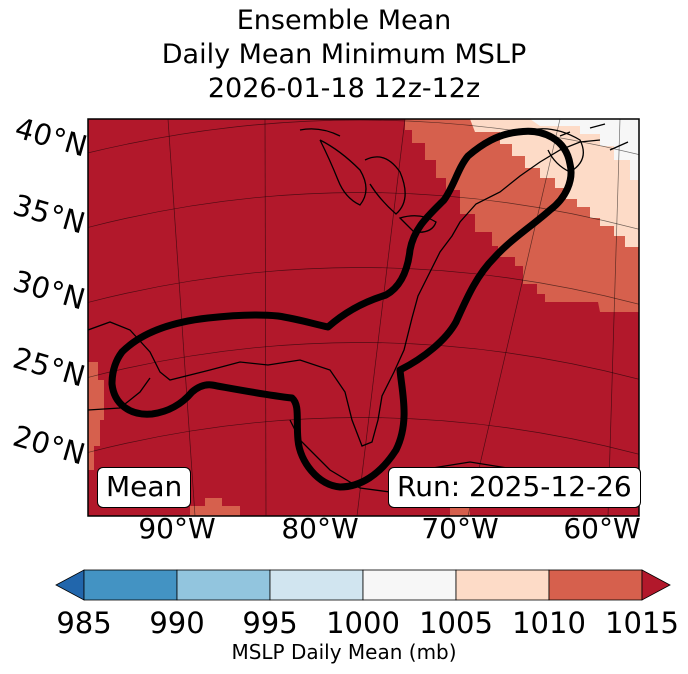  I want to click on pressure-field-edge-sw, so click(96, 416).